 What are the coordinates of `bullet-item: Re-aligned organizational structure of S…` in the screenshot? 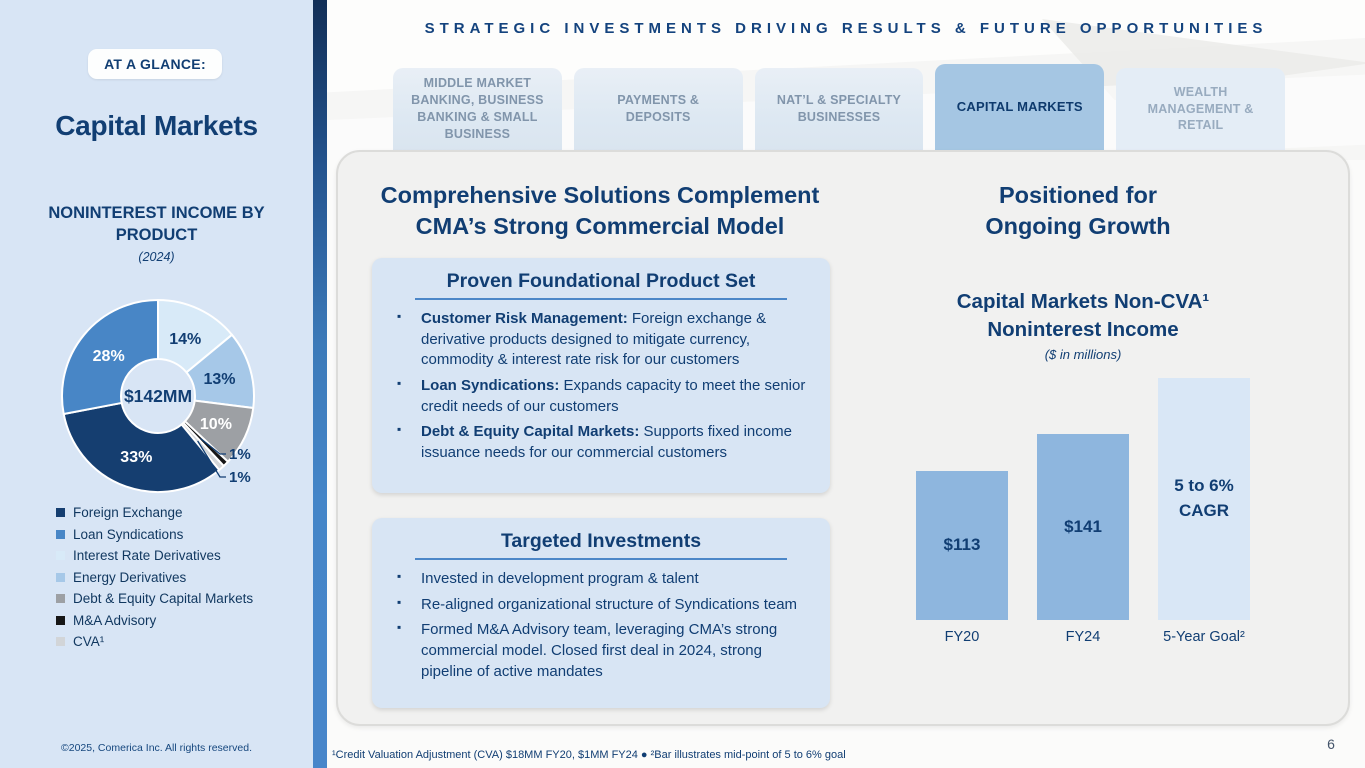 It's located at (601, 605).